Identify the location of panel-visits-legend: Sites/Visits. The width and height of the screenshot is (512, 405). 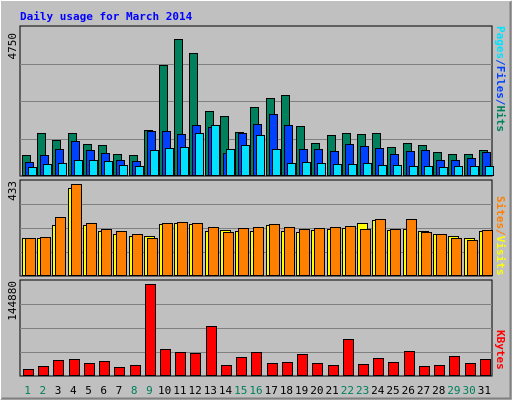
(500, 236).